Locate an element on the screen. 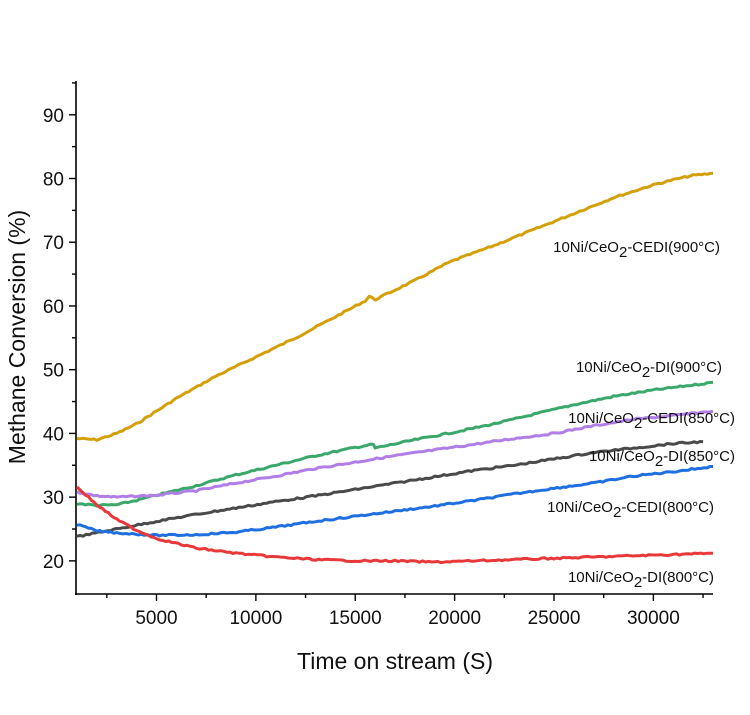 This screenshot has width=750, height=715. x-tick-label: 30000 is located at coordinates (653, 618).